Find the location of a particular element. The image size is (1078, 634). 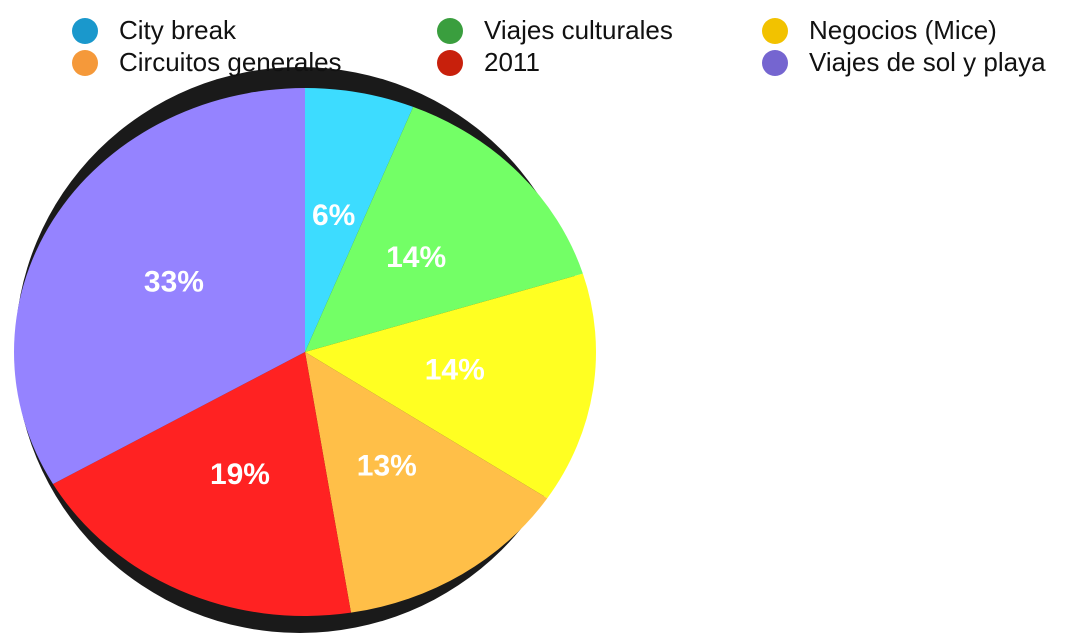

legend-label: Viajes culturales is located at coordinates (578, 30).